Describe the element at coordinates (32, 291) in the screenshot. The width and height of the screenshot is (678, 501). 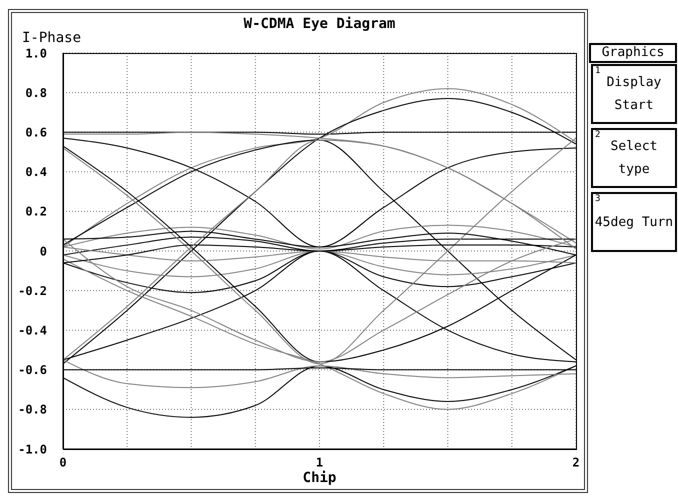
I see `y-tick-label: -0.2` at that location.